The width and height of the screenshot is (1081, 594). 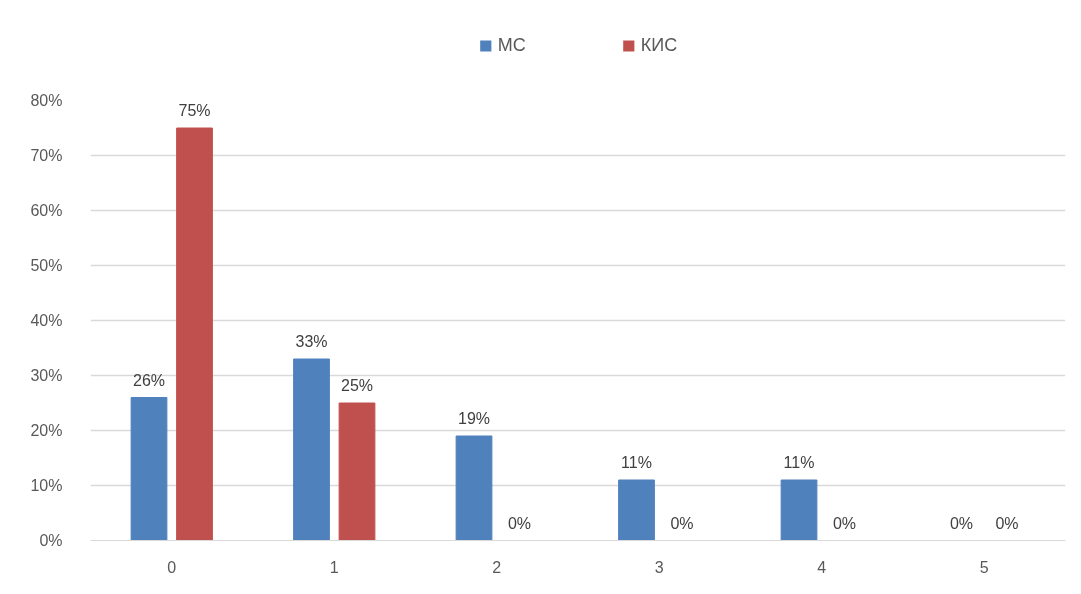 I want to click on y-tick-label: 80%, so click(x=46, y=100).